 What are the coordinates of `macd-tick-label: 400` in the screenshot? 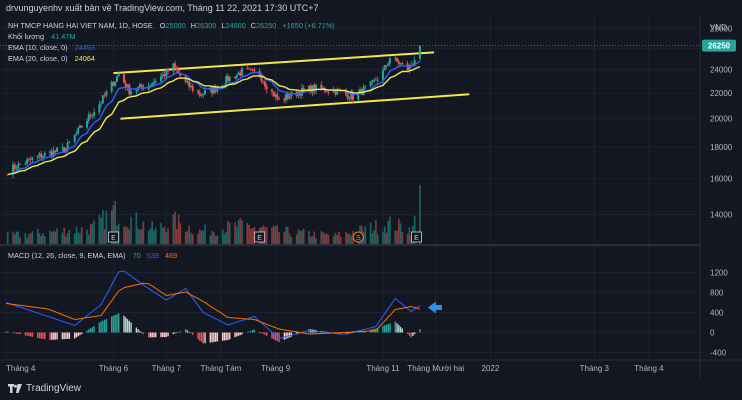 It's located at (717, 313).